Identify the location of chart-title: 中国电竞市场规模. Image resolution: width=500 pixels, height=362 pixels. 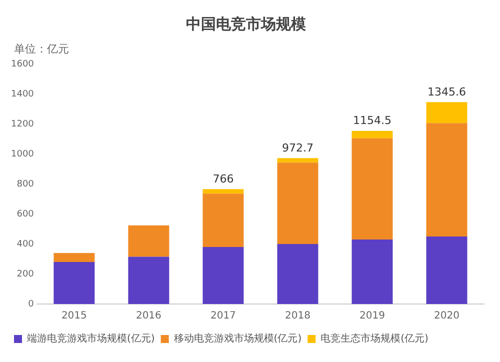
(246, 23).